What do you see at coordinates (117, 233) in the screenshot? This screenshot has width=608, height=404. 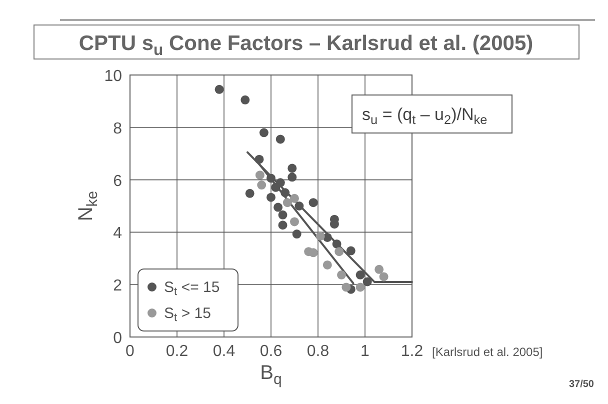 I see `y-tick-label: 4` at bounding box center [117, 233].